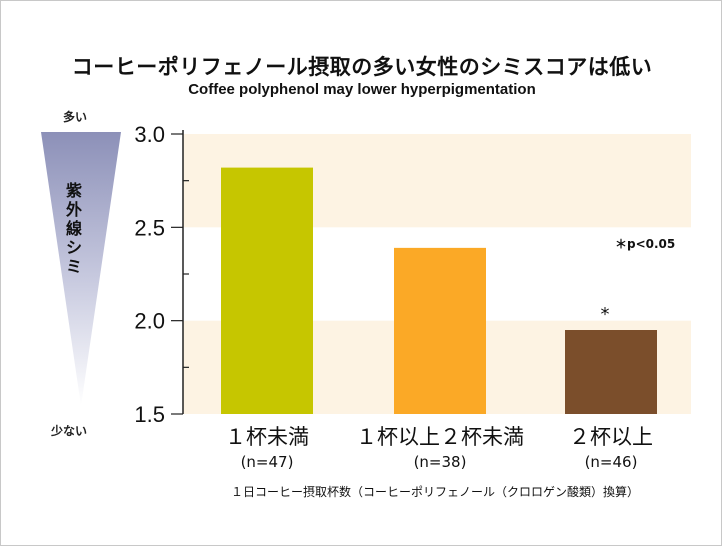  Describe the element at coordinates (73, 247) in the screenshot. I see `y-axis-label-char: シ` at that location.